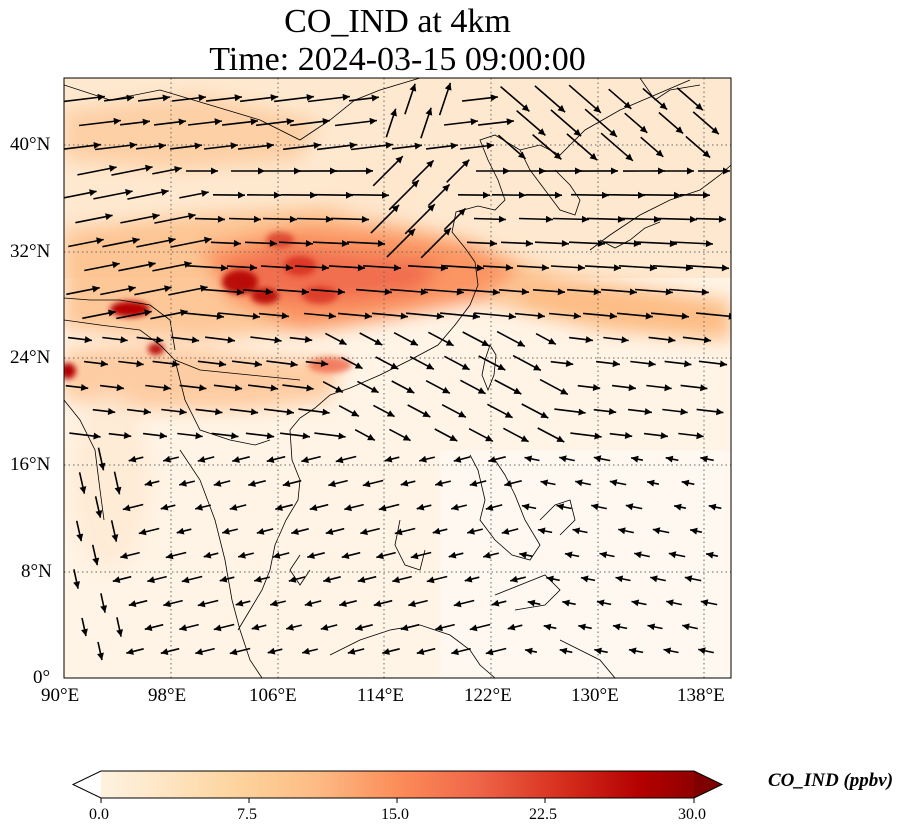 This screenshot has width=915, height=836. I want to click on map-title-line1: CO_IND at 4km, so click(397, 21).